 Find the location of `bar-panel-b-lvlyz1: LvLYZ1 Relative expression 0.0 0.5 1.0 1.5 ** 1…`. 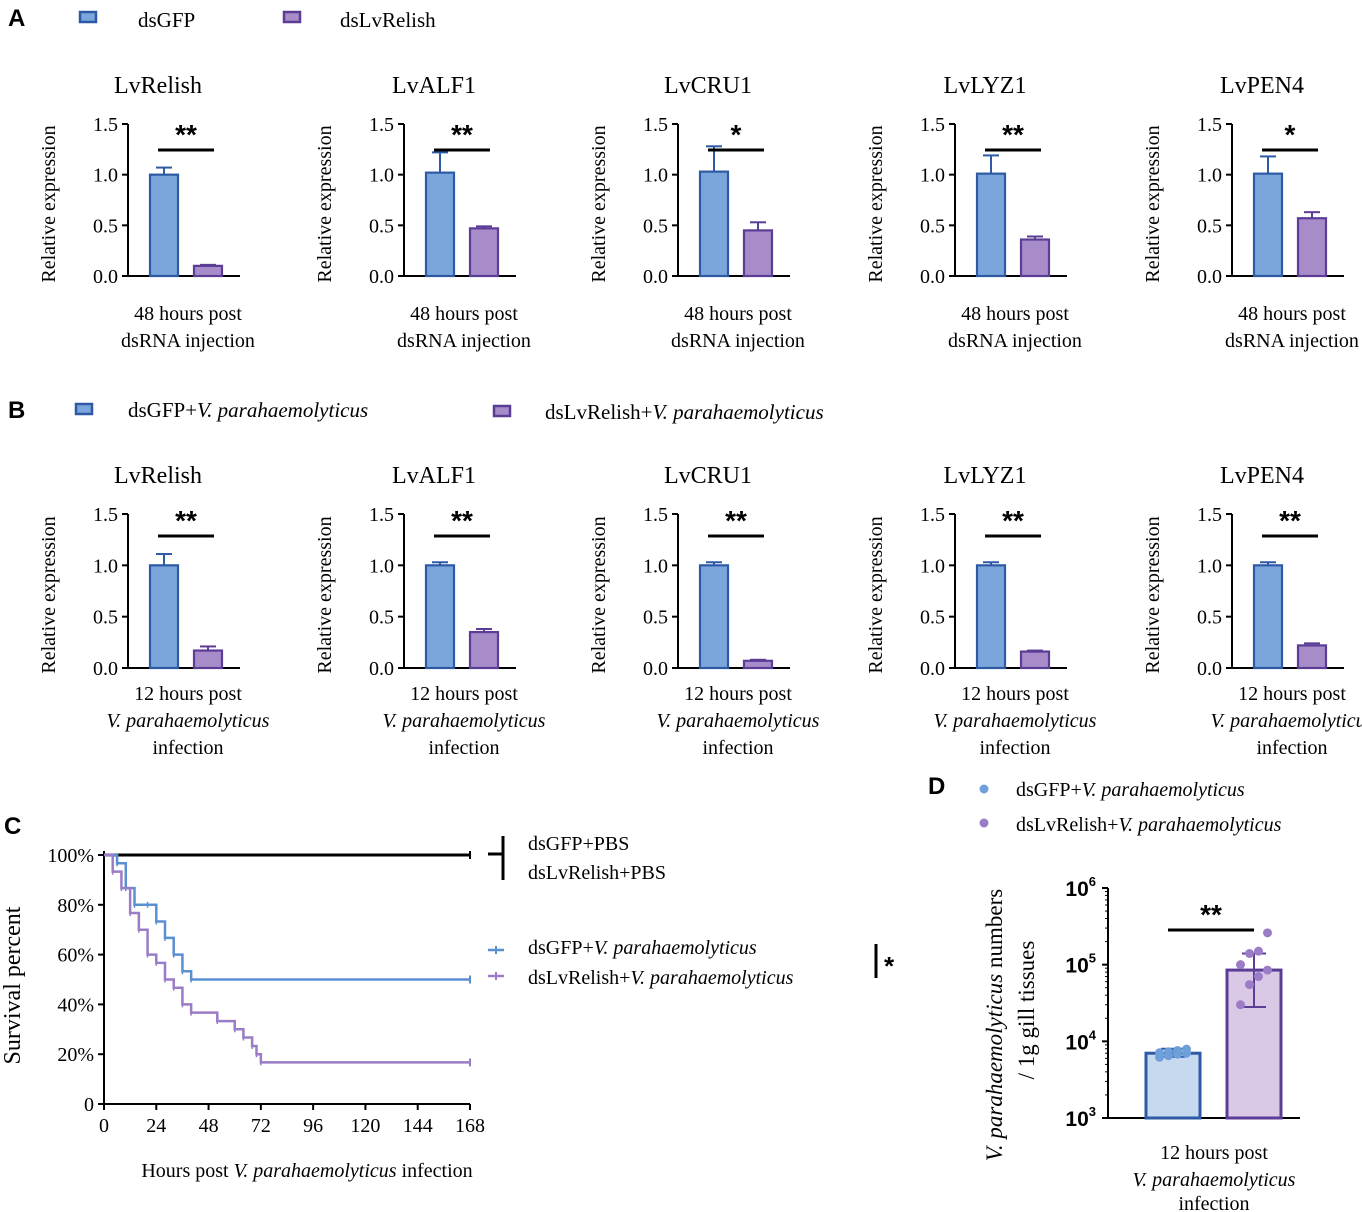

bar-panel-b-lvlyz1: LvLYZ1 Relative expression 0.0 0.5 1.0 1.5 ** 1… is located at coordinates (981, 611).